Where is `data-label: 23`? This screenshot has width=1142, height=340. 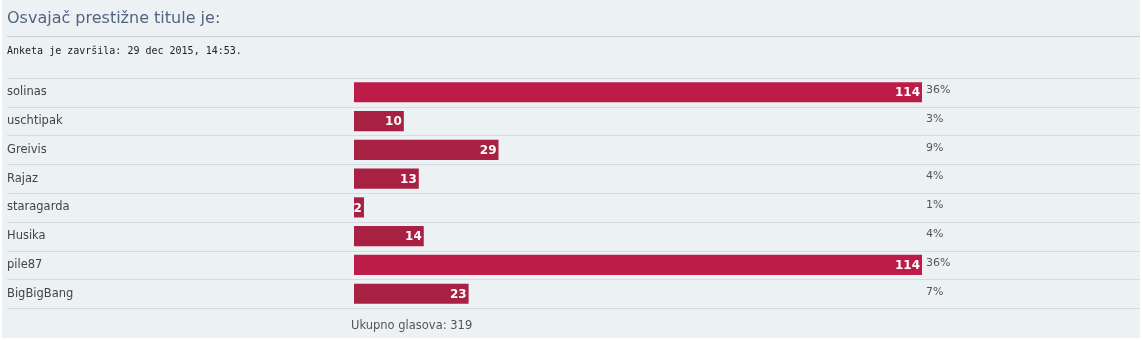 data-label: 23 is located at coordinates (458, 293).